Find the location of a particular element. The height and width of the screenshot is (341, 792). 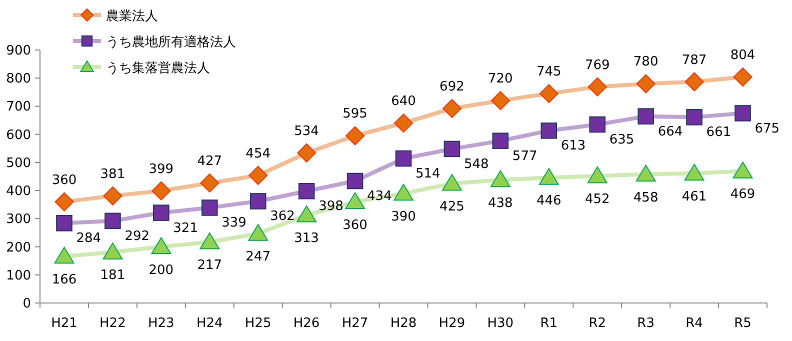

data-label: 454 is located at coordinates (258, 154).